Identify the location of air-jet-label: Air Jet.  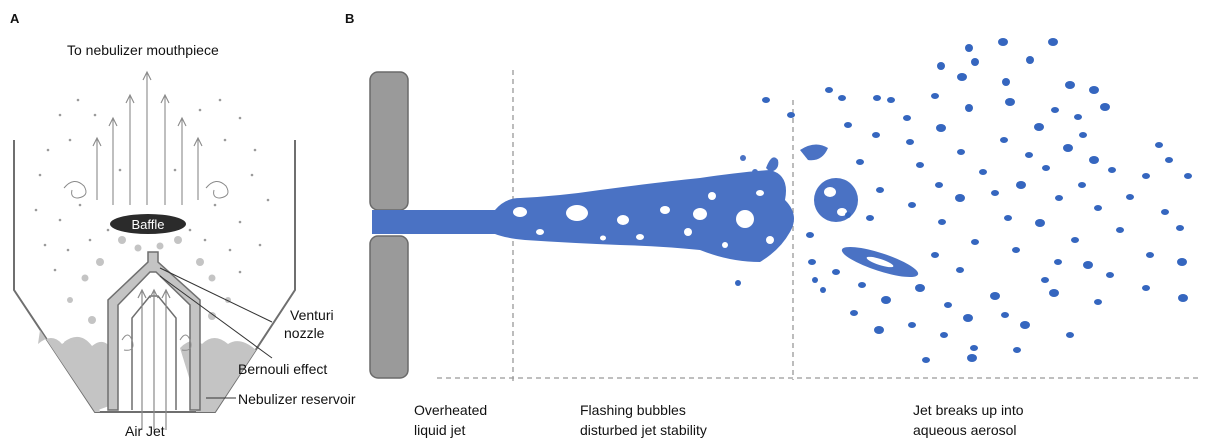
(145, 431).